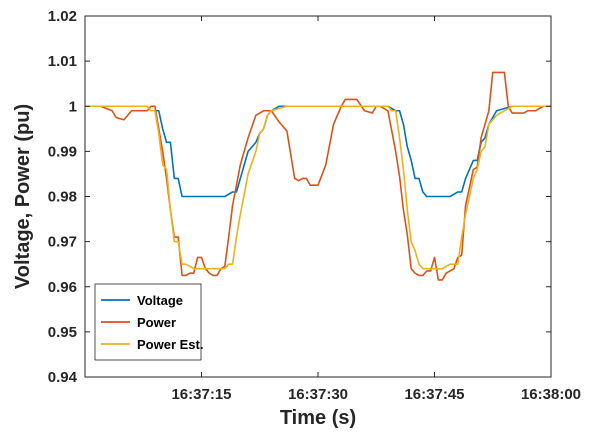 The image size is (589, 435). I want to click on y-tick-label: 1, so click(73, 106).